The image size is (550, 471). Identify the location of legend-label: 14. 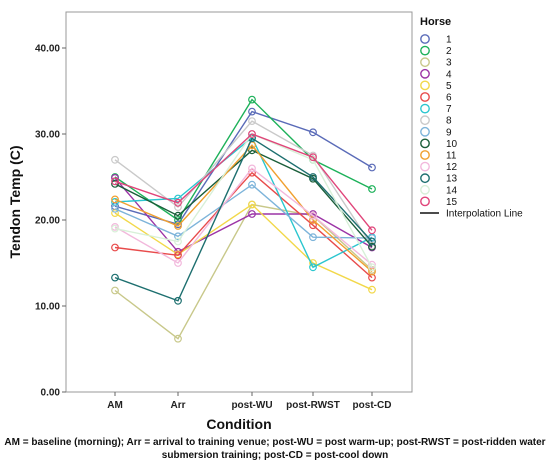
(452, 190).